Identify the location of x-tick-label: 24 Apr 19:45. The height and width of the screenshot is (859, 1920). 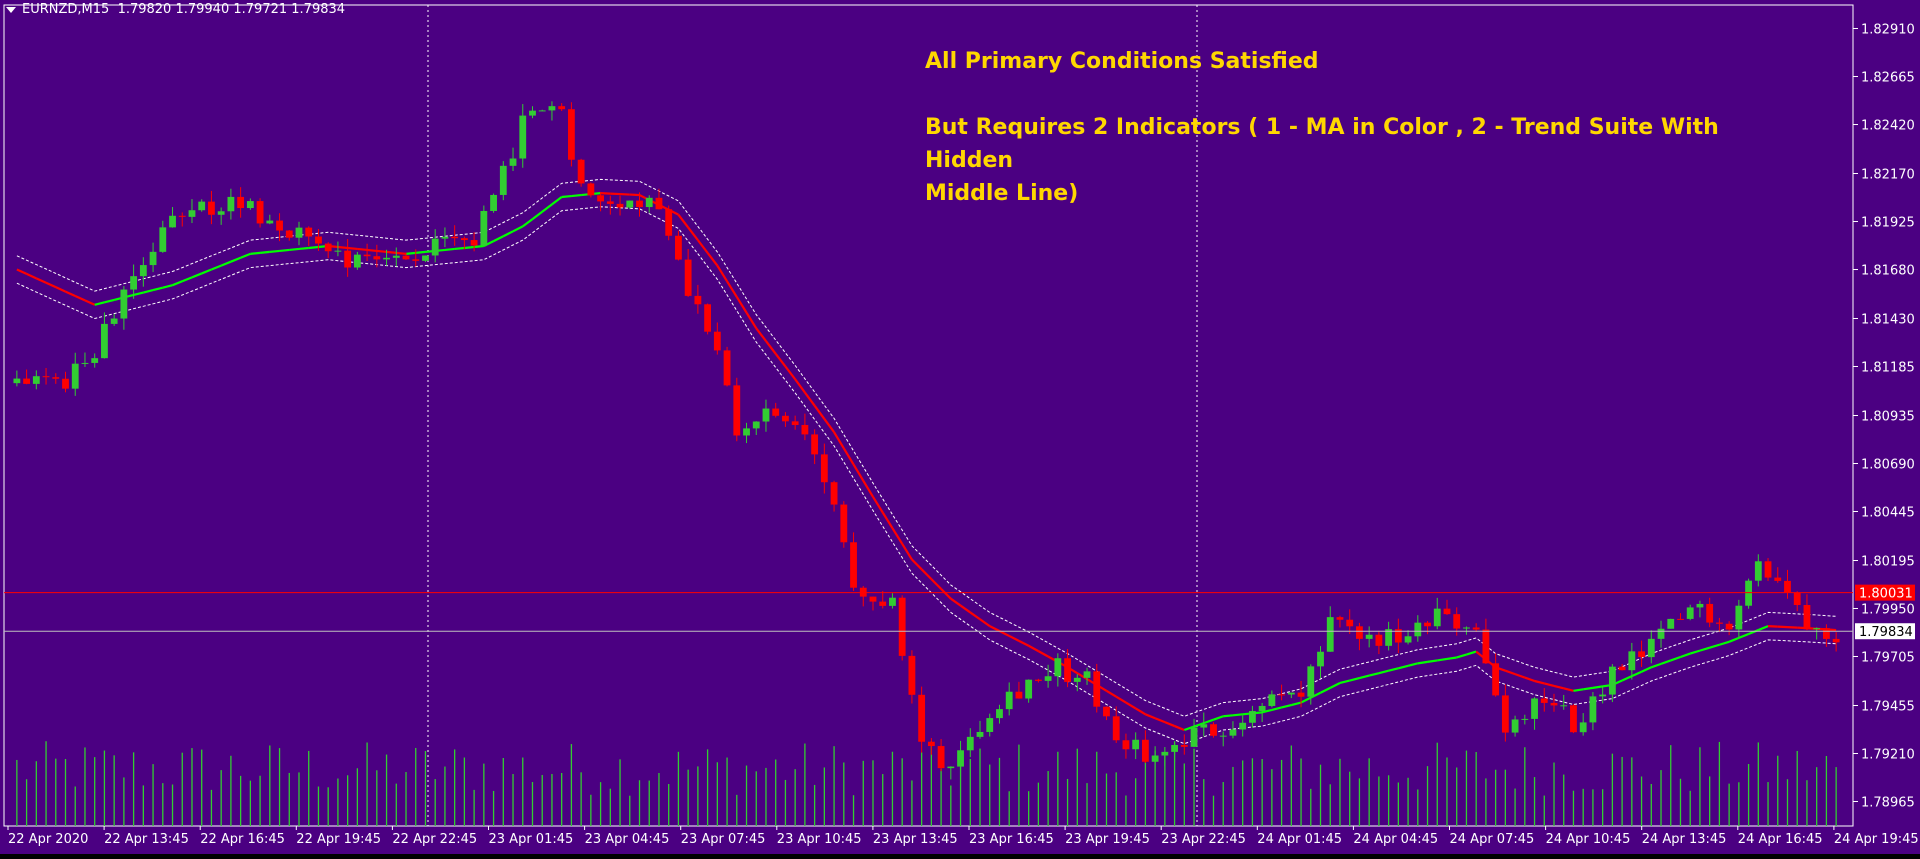
(1876, 839).